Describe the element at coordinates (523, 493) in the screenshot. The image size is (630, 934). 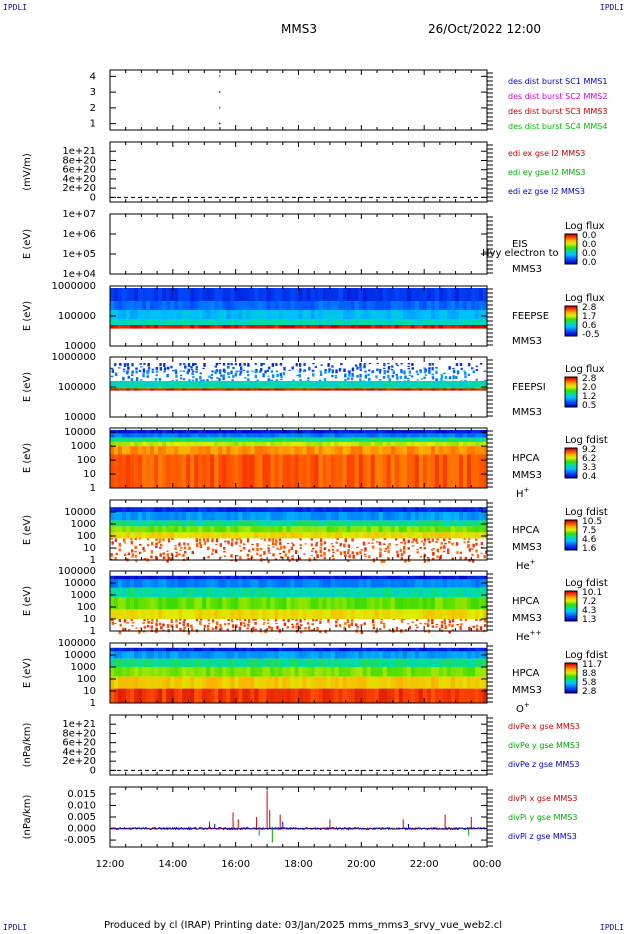
I see `hpca_h-species: H+` at that location.